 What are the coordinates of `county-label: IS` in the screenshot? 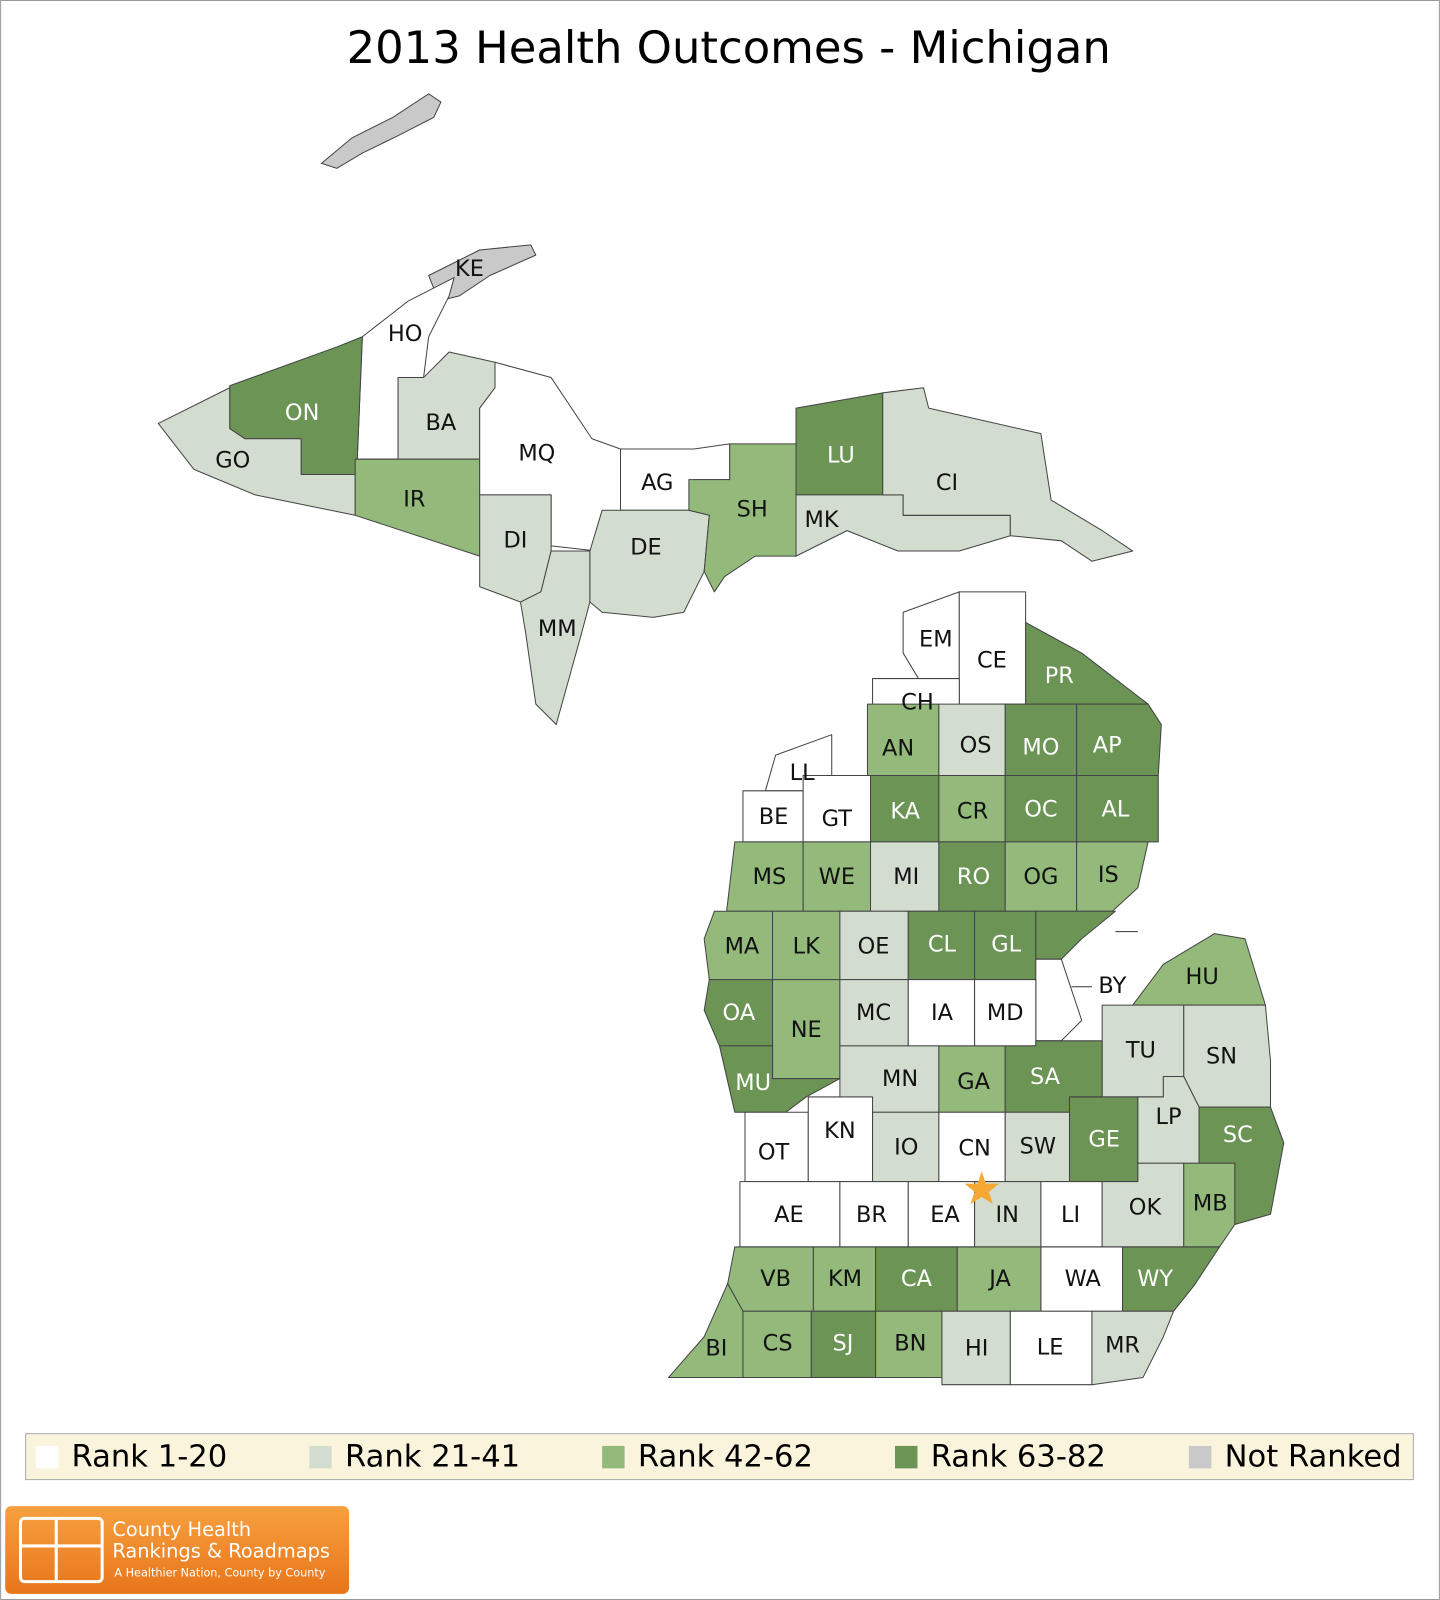 It's located at (1108, 875).